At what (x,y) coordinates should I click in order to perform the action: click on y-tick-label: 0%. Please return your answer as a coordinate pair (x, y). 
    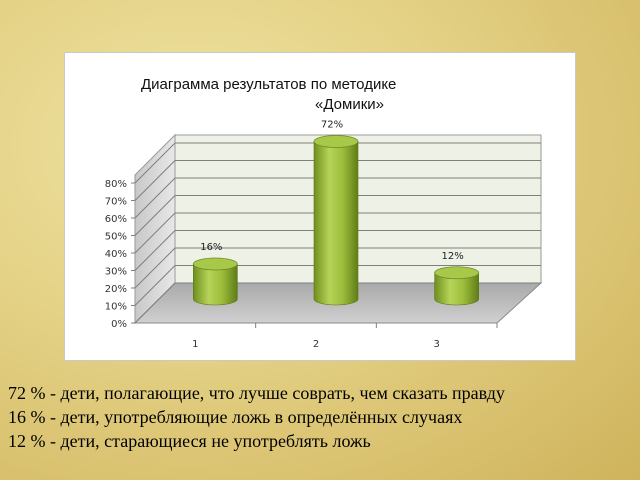
    Looking at the image, I should click on (119, 324).